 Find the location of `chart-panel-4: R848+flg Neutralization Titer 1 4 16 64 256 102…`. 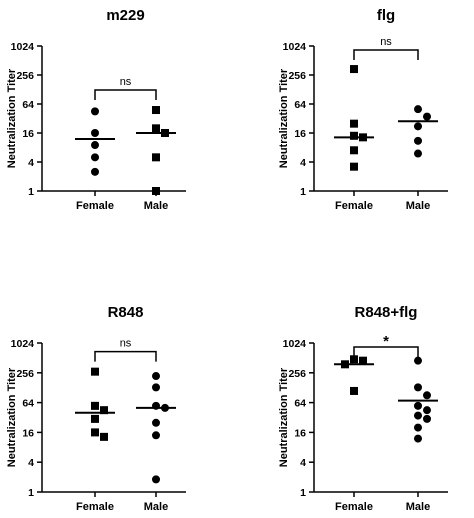

chart-panel-4: R848+flg Neutralization Titer 1 4 16 64 256 102… is located at coordinates (363, 408).